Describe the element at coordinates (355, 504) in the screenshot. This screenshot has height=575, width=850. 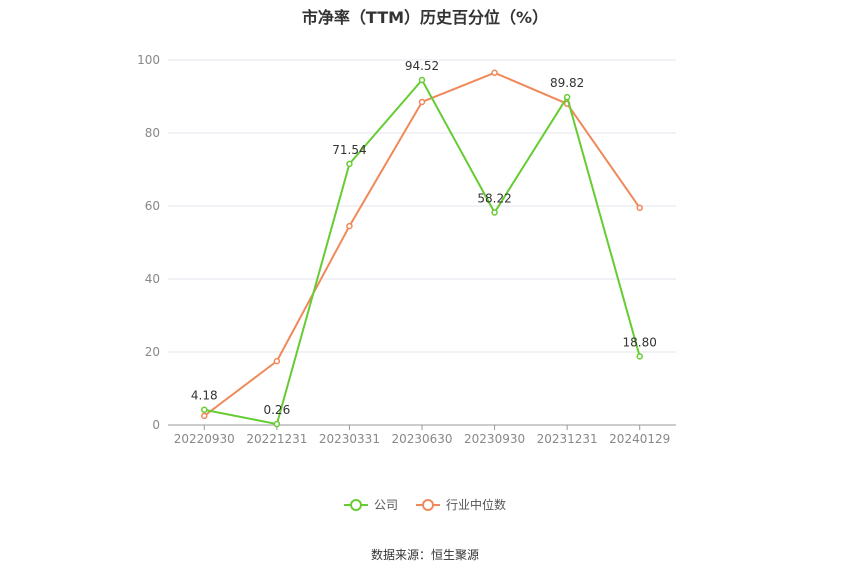
I see `legend-swatch-company` at that location.